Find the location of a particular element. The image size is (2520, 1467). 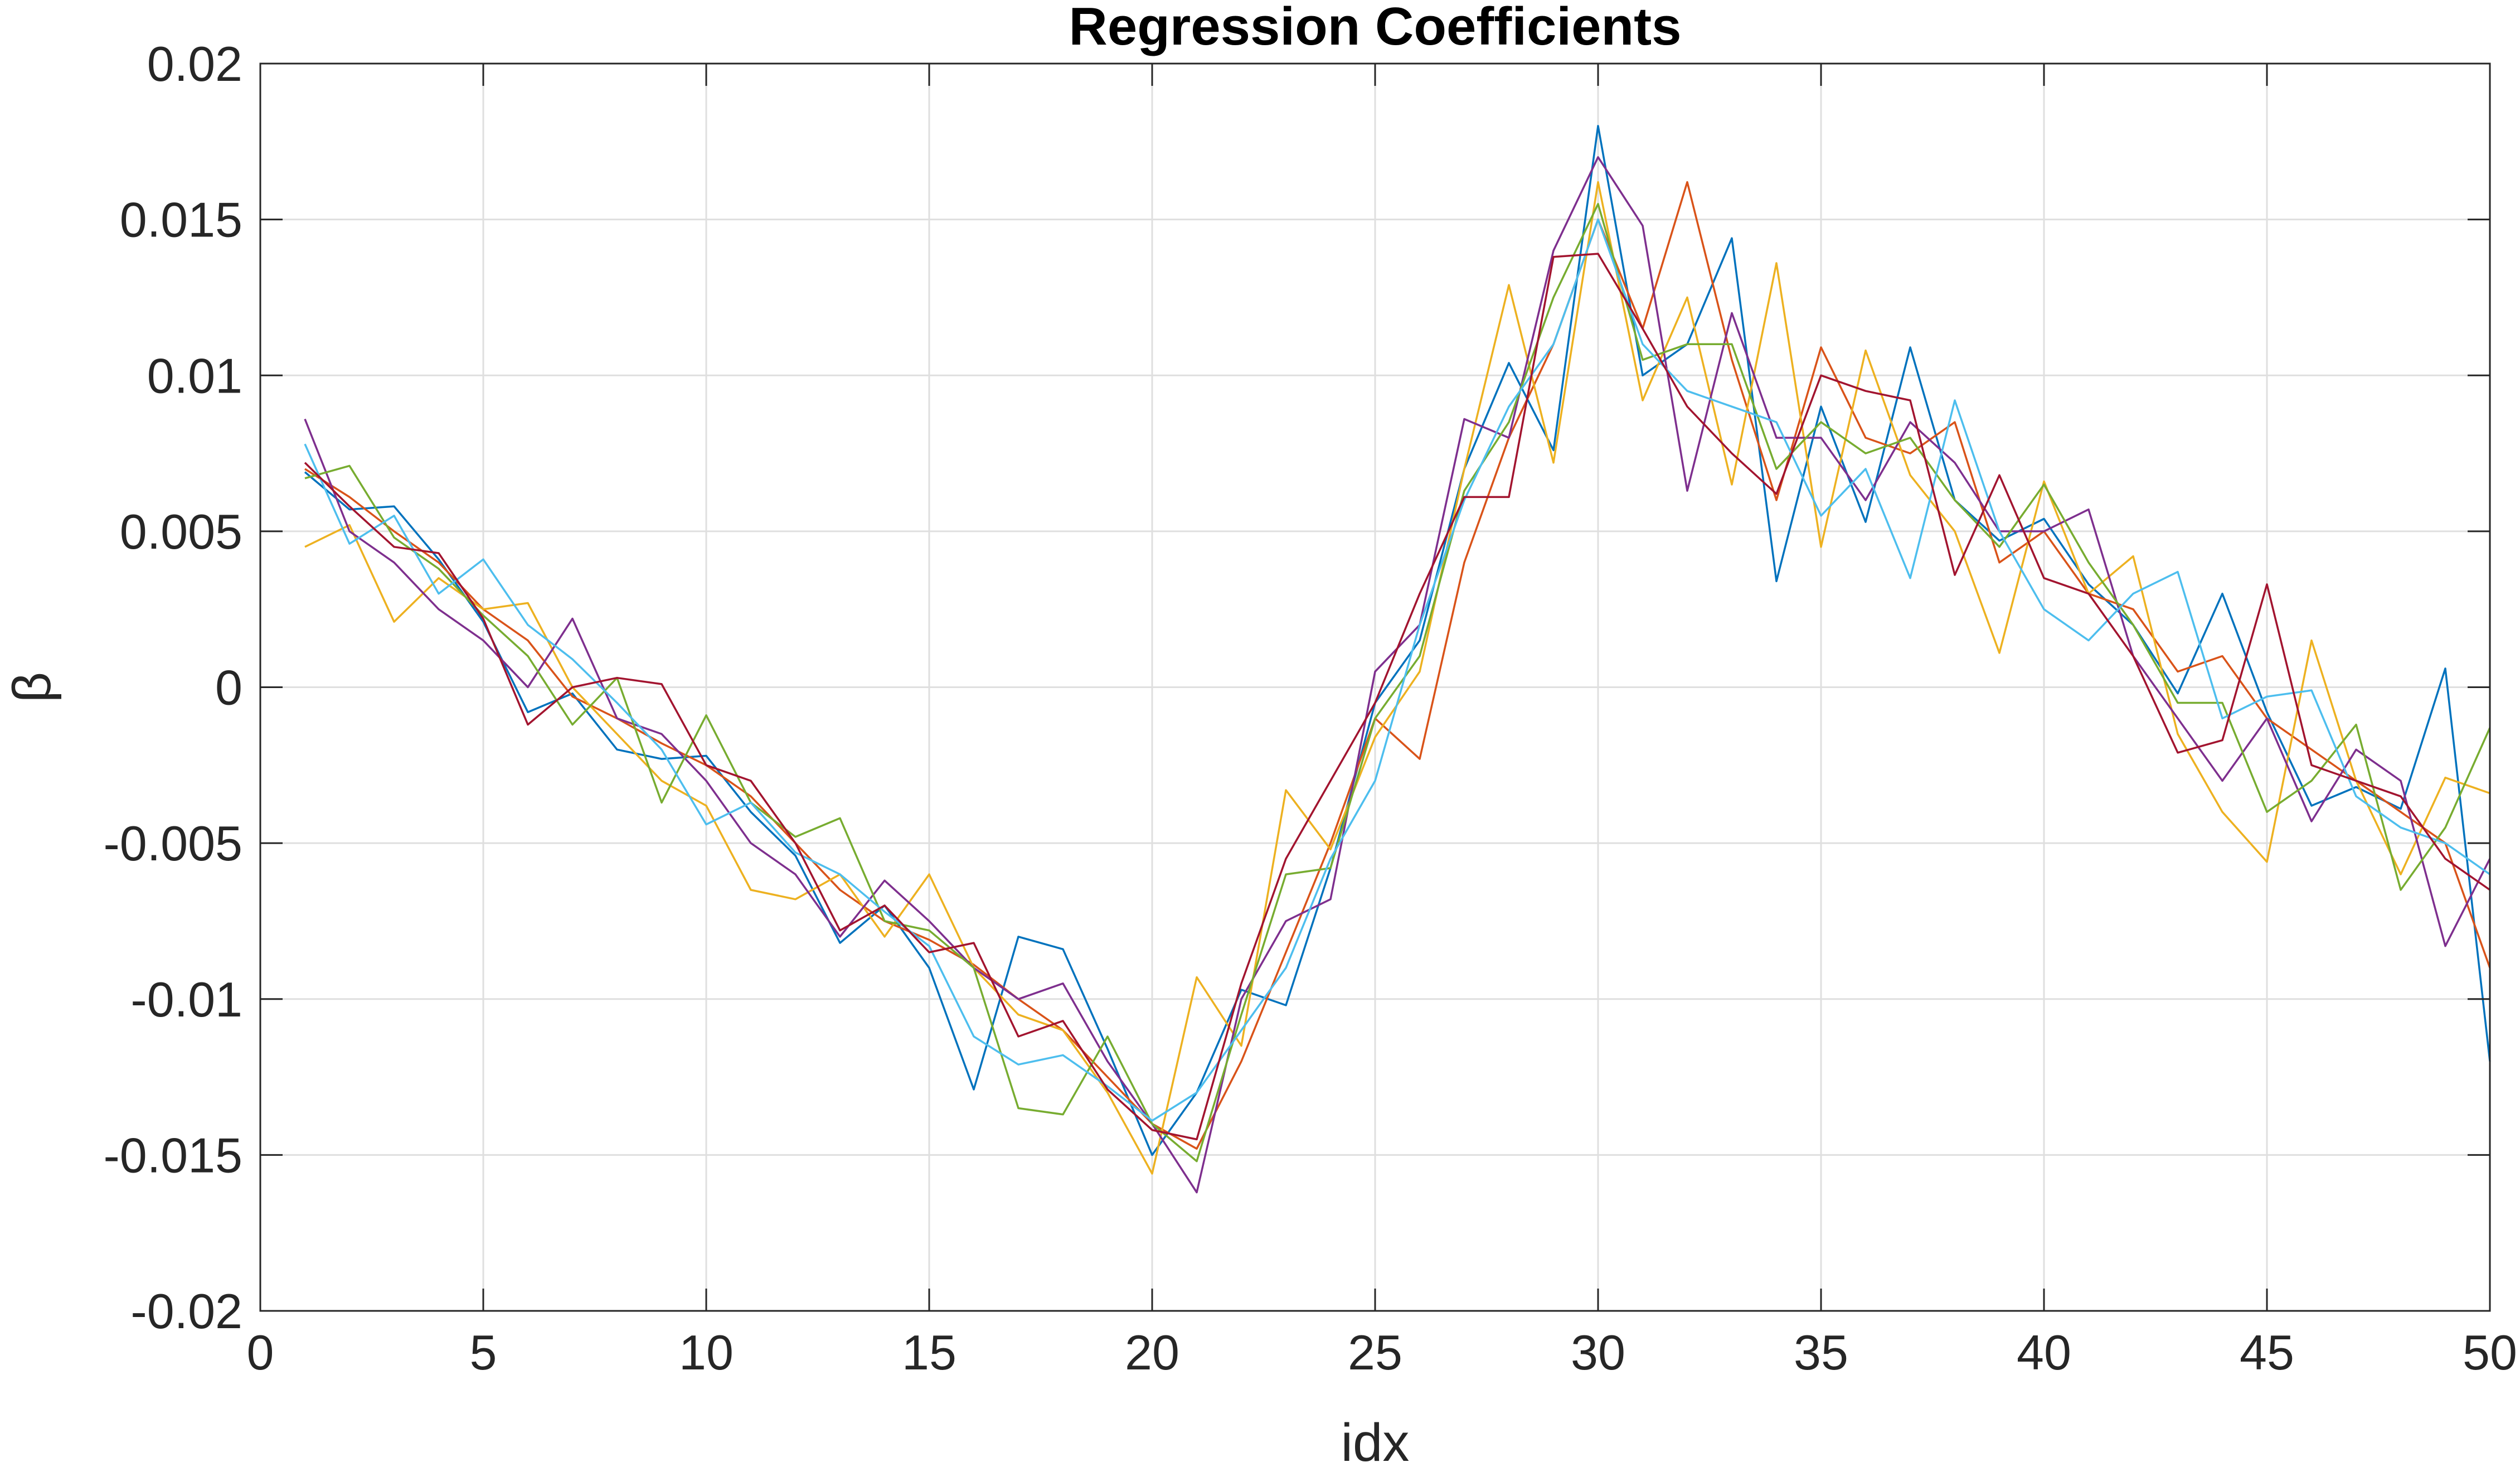

x-tick-label: 20 is located at coordinates (1152, 1352).